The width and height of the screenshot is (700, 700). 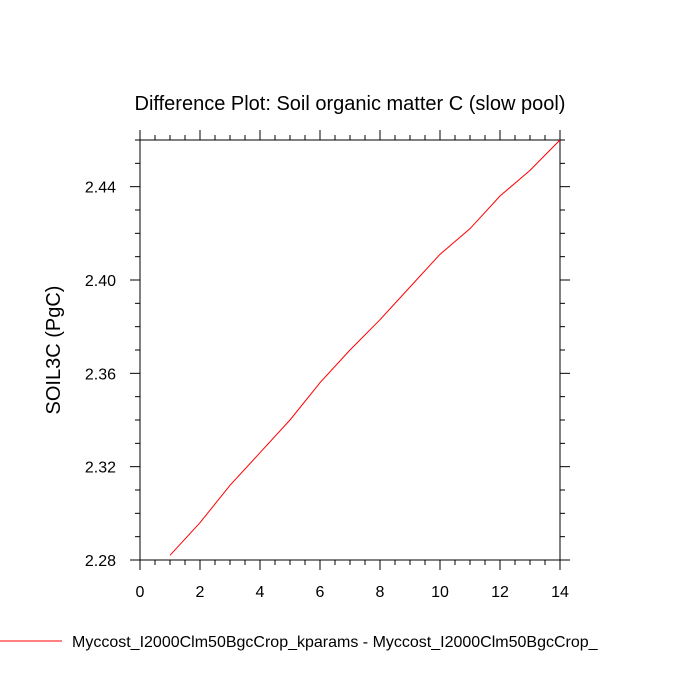 What do you see at coordinates (380, 592) in the screenshot?
I see `x-tick-label: 8` at bounding box center [380, 592].